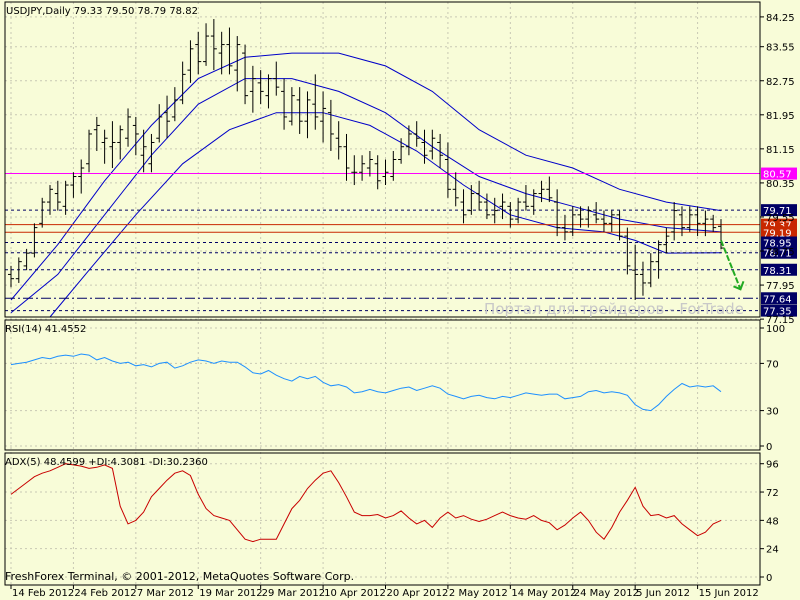 This screenshot has width=800, height=600. I want to click on x-tick-label: 5 Jun 2012, so click(663, 593).